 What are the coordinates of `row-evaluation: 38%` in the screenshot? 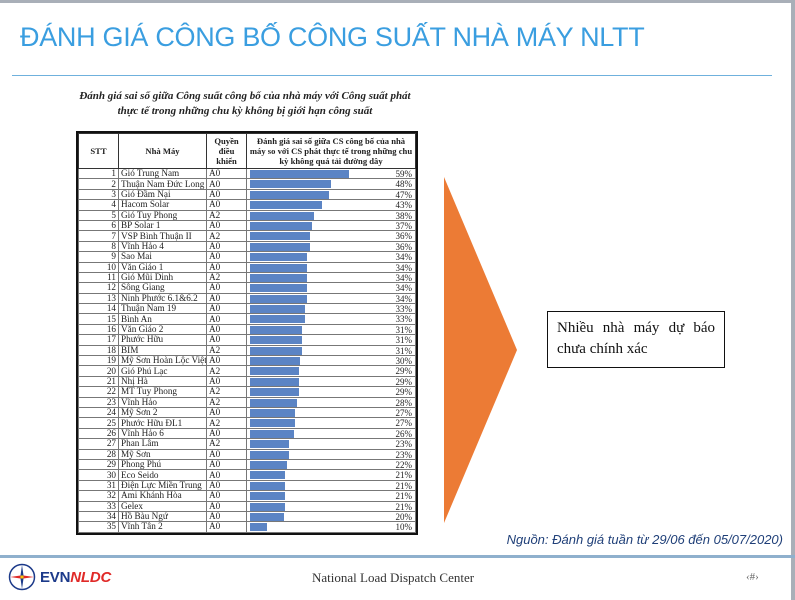 It's located at (331, 215).